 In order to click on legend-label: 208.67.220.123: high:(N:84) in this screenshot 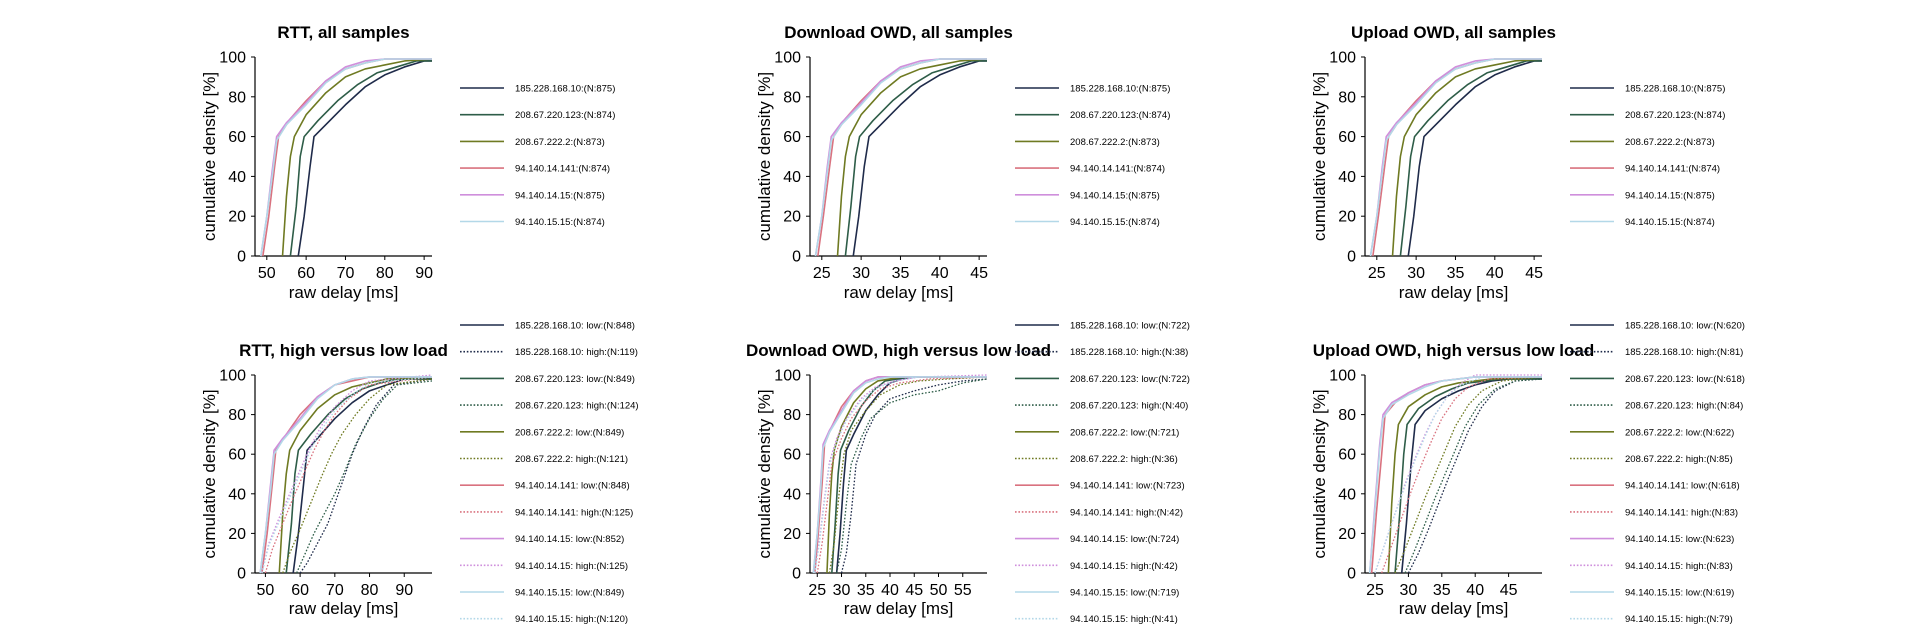, I will do `click(1684, 406)`.